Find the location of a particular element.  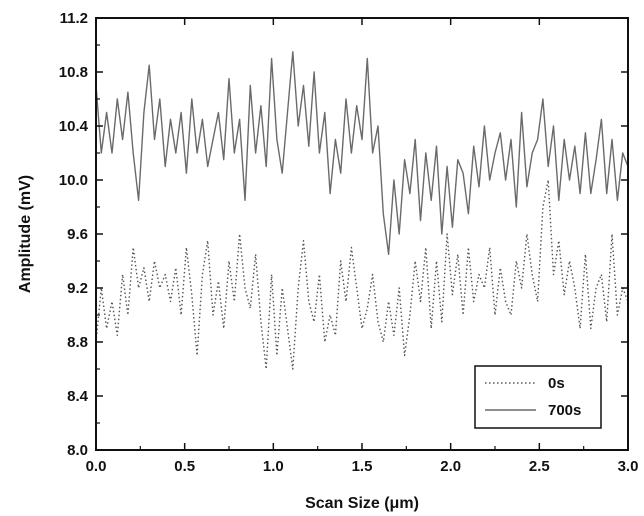

y-tick-label: 9.6 is located at coordinates (77, 234).